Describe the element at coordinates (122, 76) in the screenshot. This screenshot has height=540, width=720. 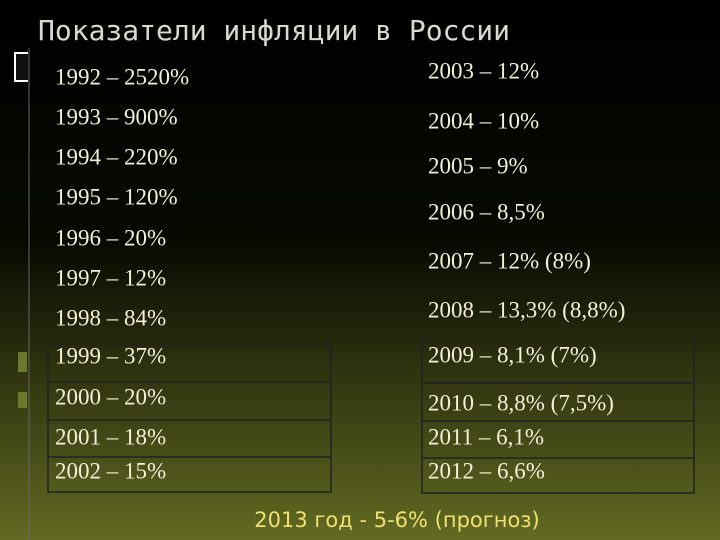
I see `list-item: 1992 – 2520%` at that location.